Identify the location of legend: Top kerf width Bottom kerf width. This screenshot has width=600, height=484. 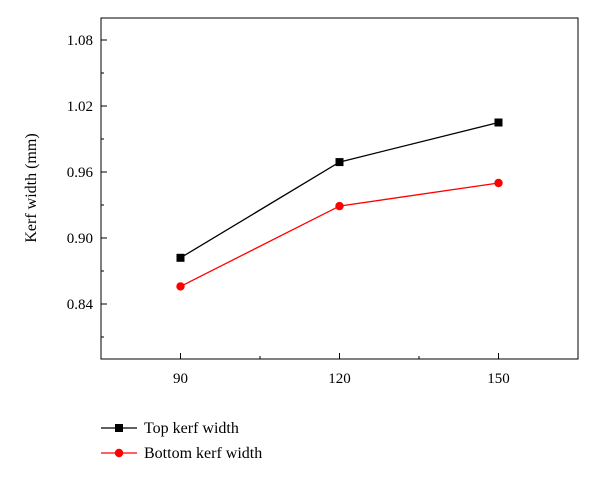
(181, 441).